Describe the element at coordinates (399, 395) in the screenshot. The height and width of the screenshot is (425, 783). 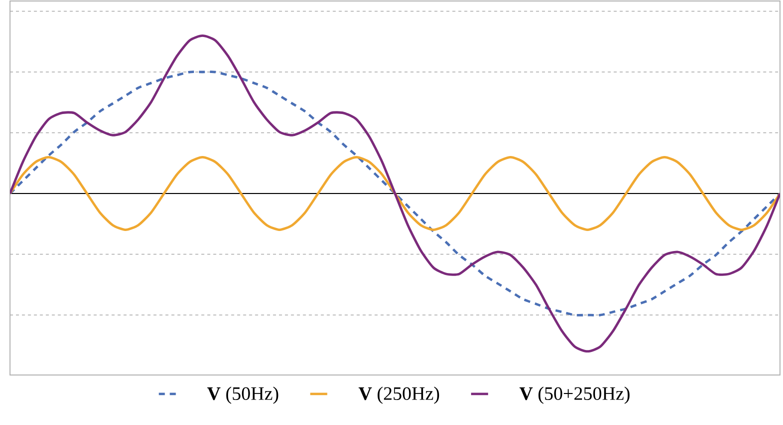
I see `legend-label: V (250Hz)` at that location.